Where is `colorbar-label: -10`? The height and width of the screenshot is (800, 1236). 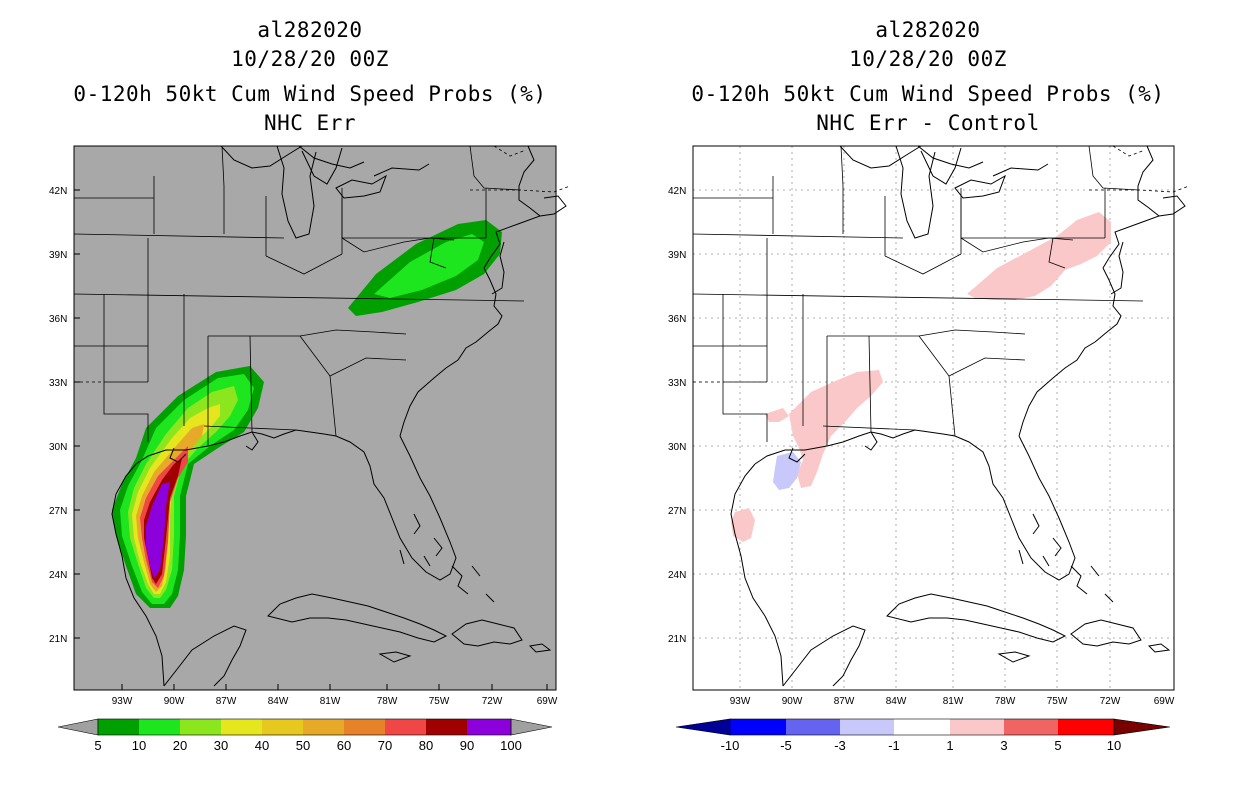 colorbar-label: -10 is located at coordinates (730, 745).